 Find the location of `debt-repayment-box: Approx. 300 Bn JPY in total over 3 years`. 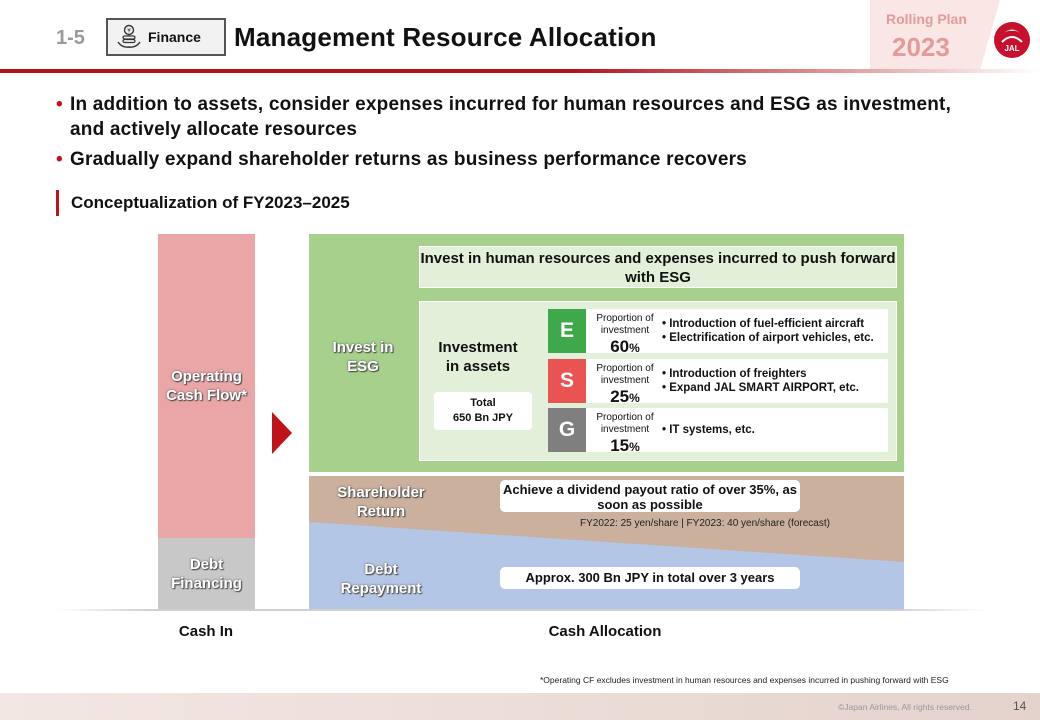

debt-repayment-box: Approx. 300 Bn JPY in total over 3 years is located at coordinates (650, 578).